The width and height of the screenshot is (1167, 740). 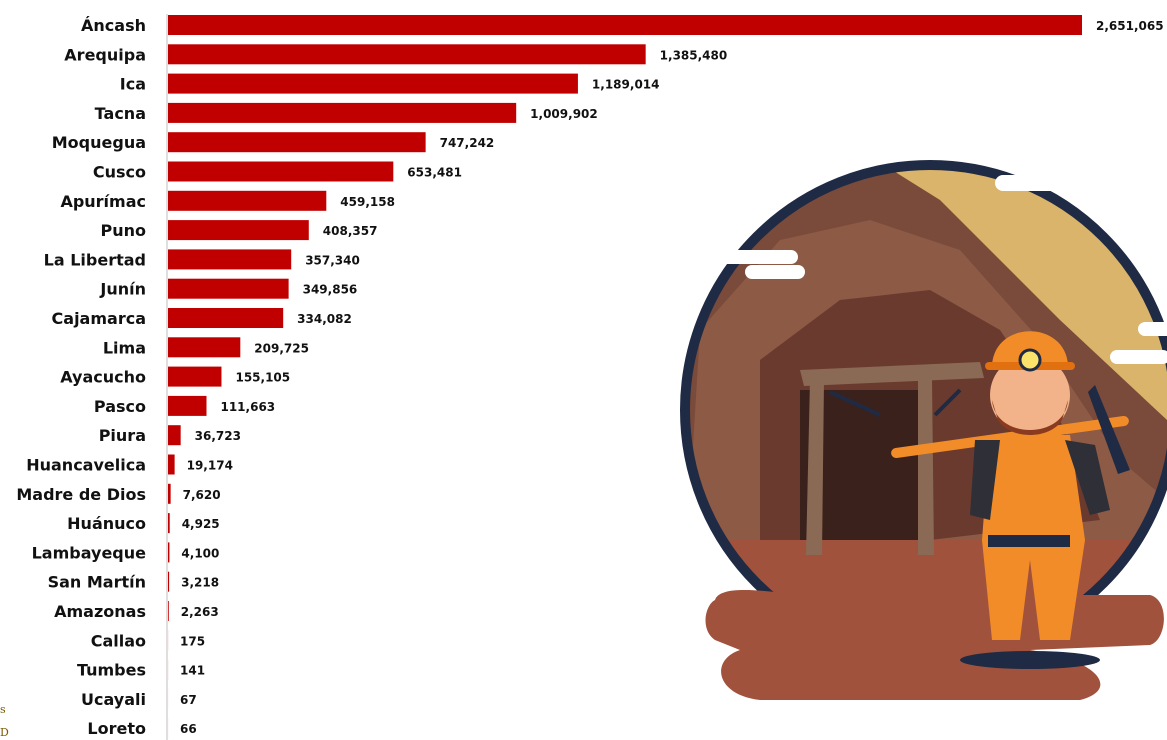 What do you see at coordinates (120, 406) in the screenshot?
I see `category-label: Pasco` at bounding box center [120, 406].